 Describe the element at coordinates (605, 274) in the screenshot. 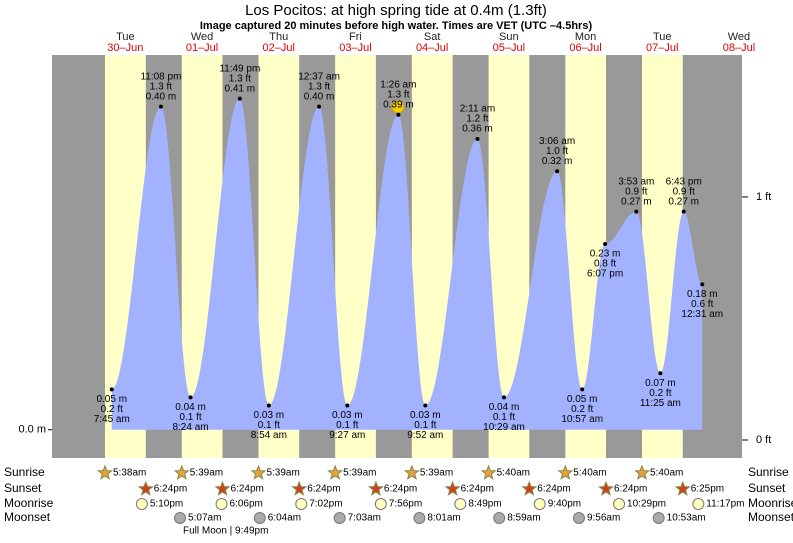

I see `tide-label: 6:07 pm` at that location.